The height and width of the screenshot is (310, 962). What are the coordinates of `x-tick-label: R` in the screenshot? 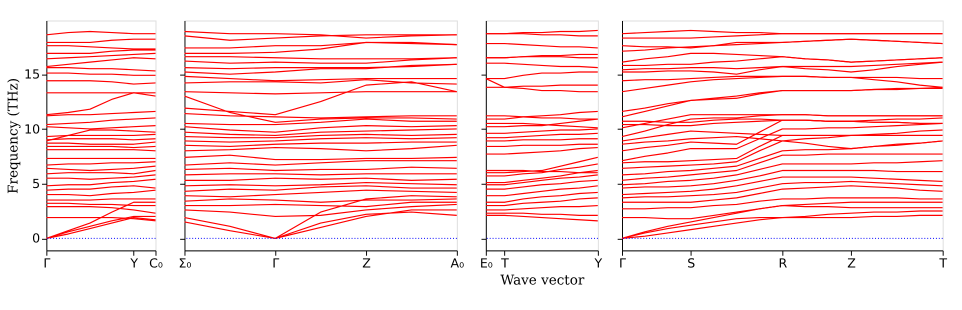 It's located at (783, 262).